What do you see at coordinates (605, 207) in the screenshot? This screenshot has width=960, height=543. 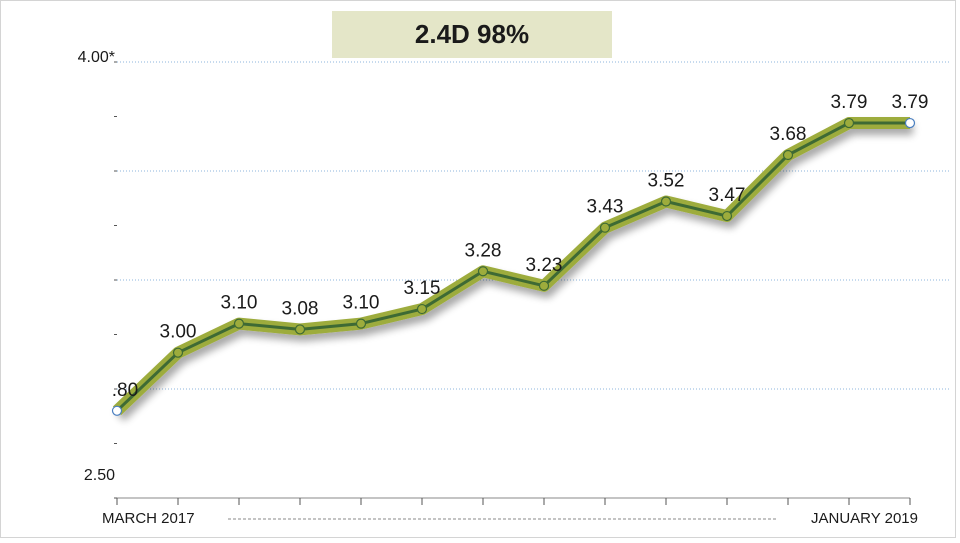 I see `data-label: 3.43` at bounding box center [605, 207].